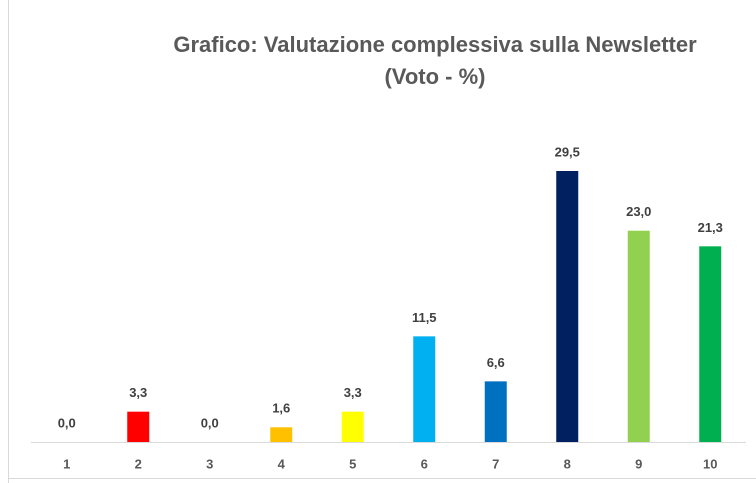 Image resolution: width=756 pixels, height=483 pixels. What do you see at coordinates (567, 463) in the screenshot?
I see `x-tick-label: 8` at bounding box center [567, 463].